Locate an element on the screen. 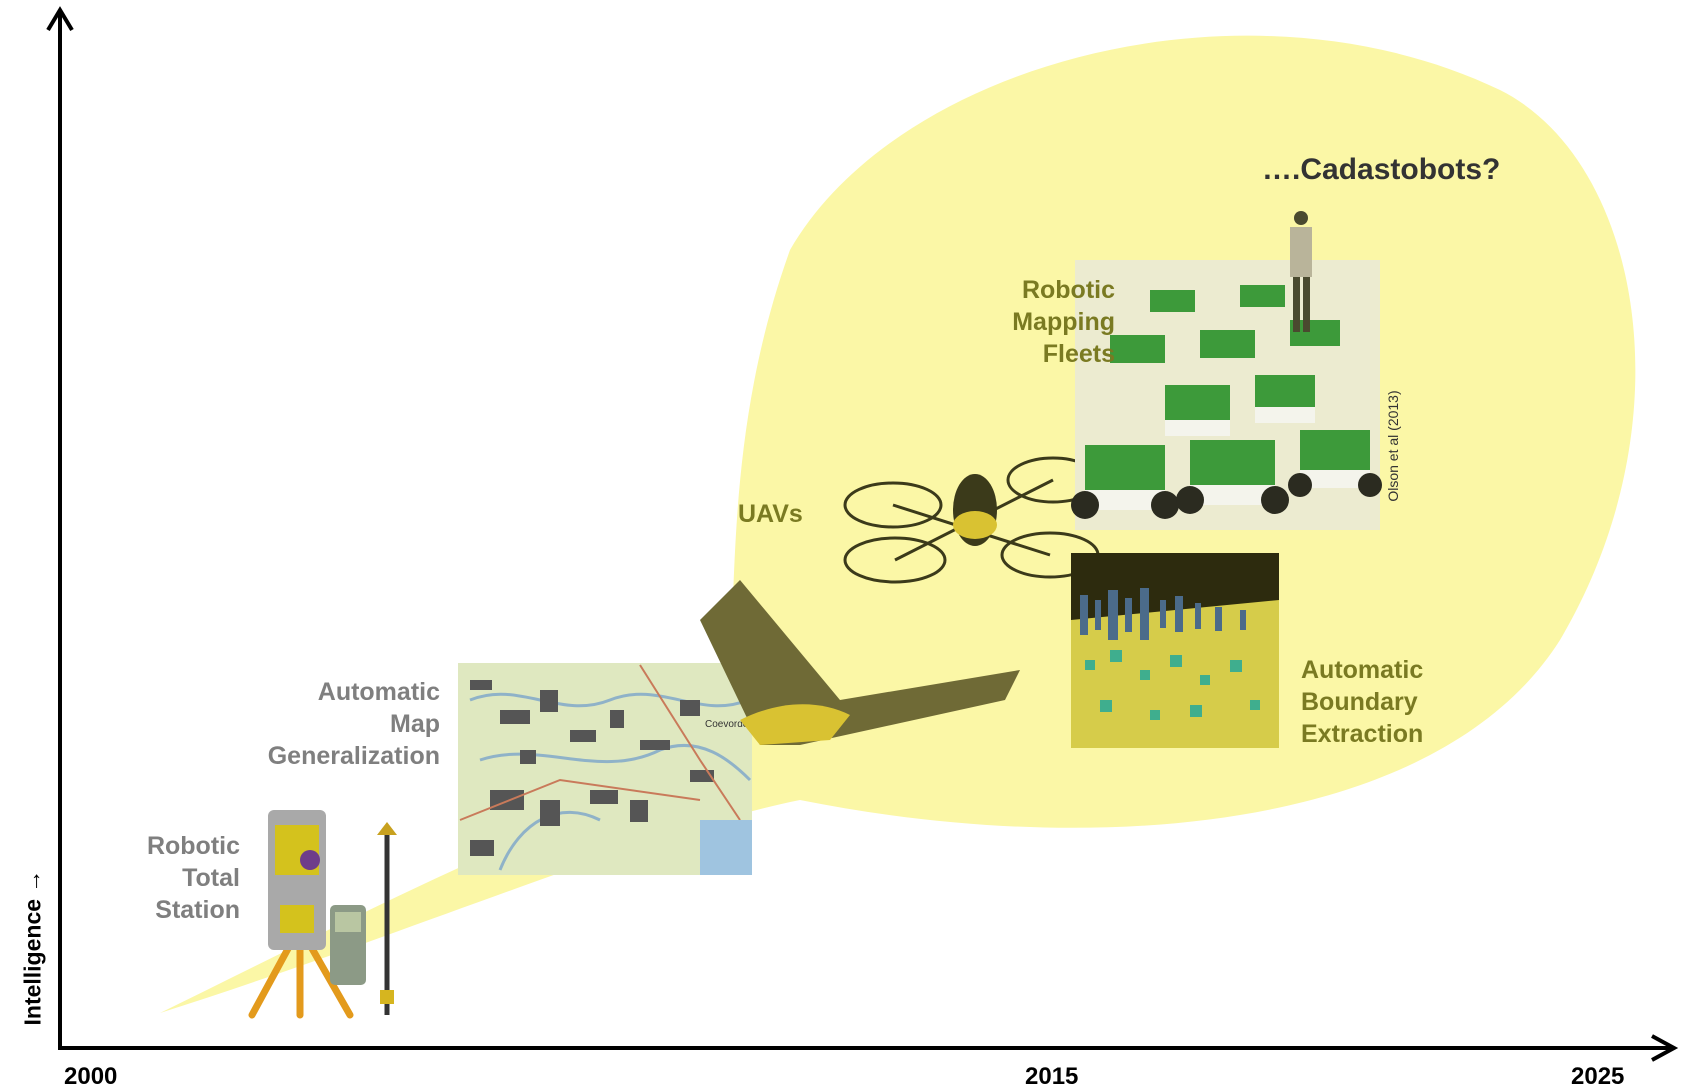 This screenshot has height=1091, width=1685. x-tick-2015: 2015 is located at coordinates (1052, 1076).